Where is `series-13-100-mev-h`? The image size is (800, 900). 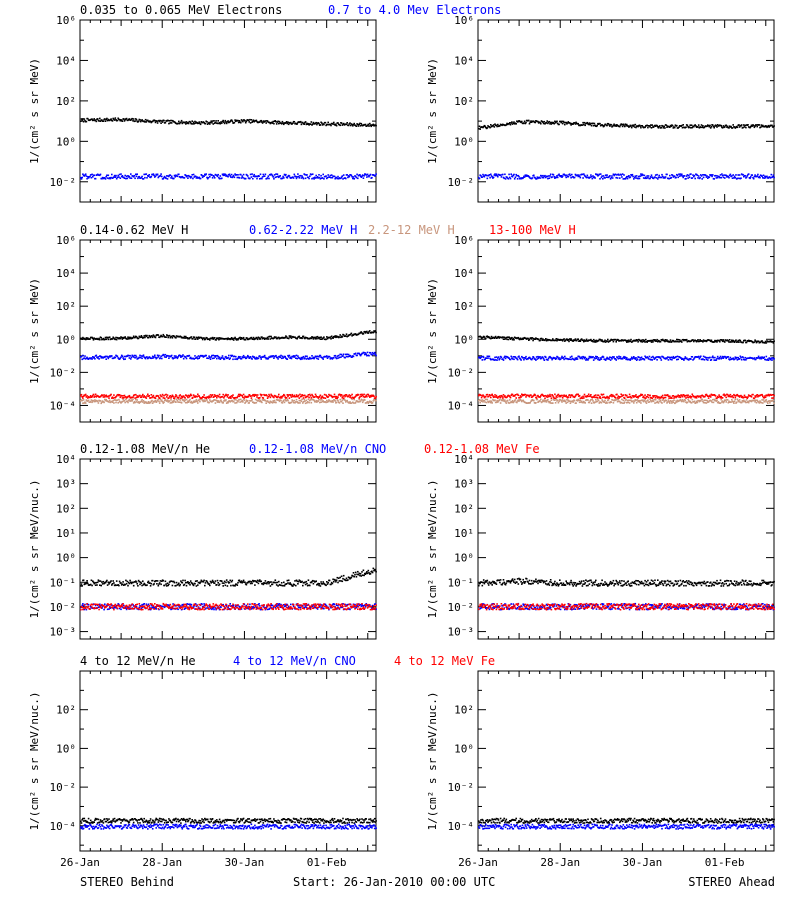
series-13-100-mev-h is located at coordinates (228, 396).